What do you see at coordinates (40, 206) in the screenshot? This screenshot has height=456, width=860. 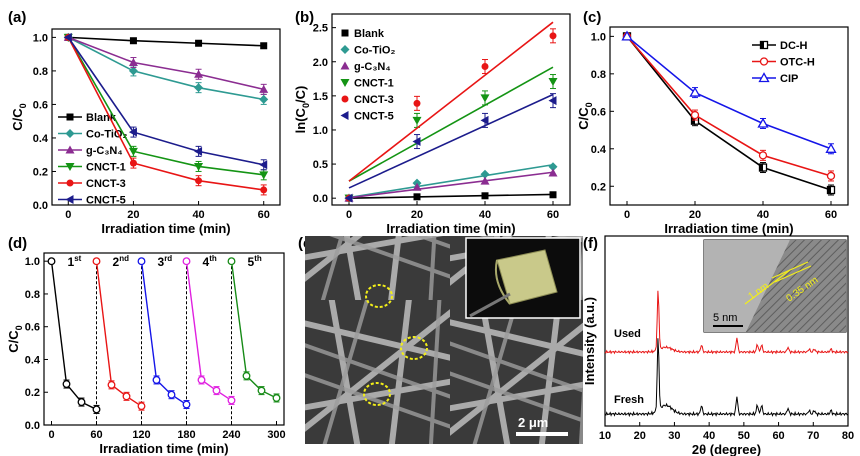 I see `y-tick-label: 0.0` at bounding box center [40, 206].